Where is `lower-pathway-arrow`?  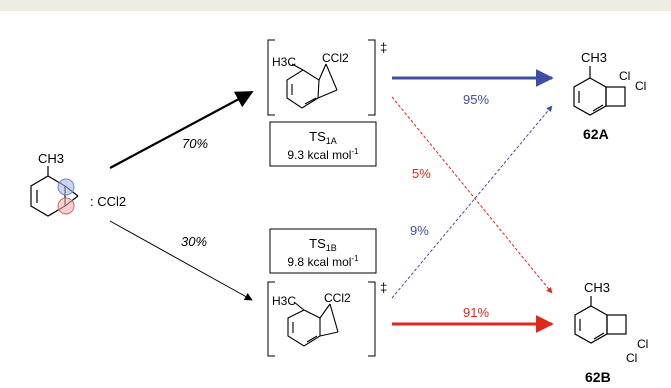
lower-pathway-arrow is located at coordinates (181, 260).